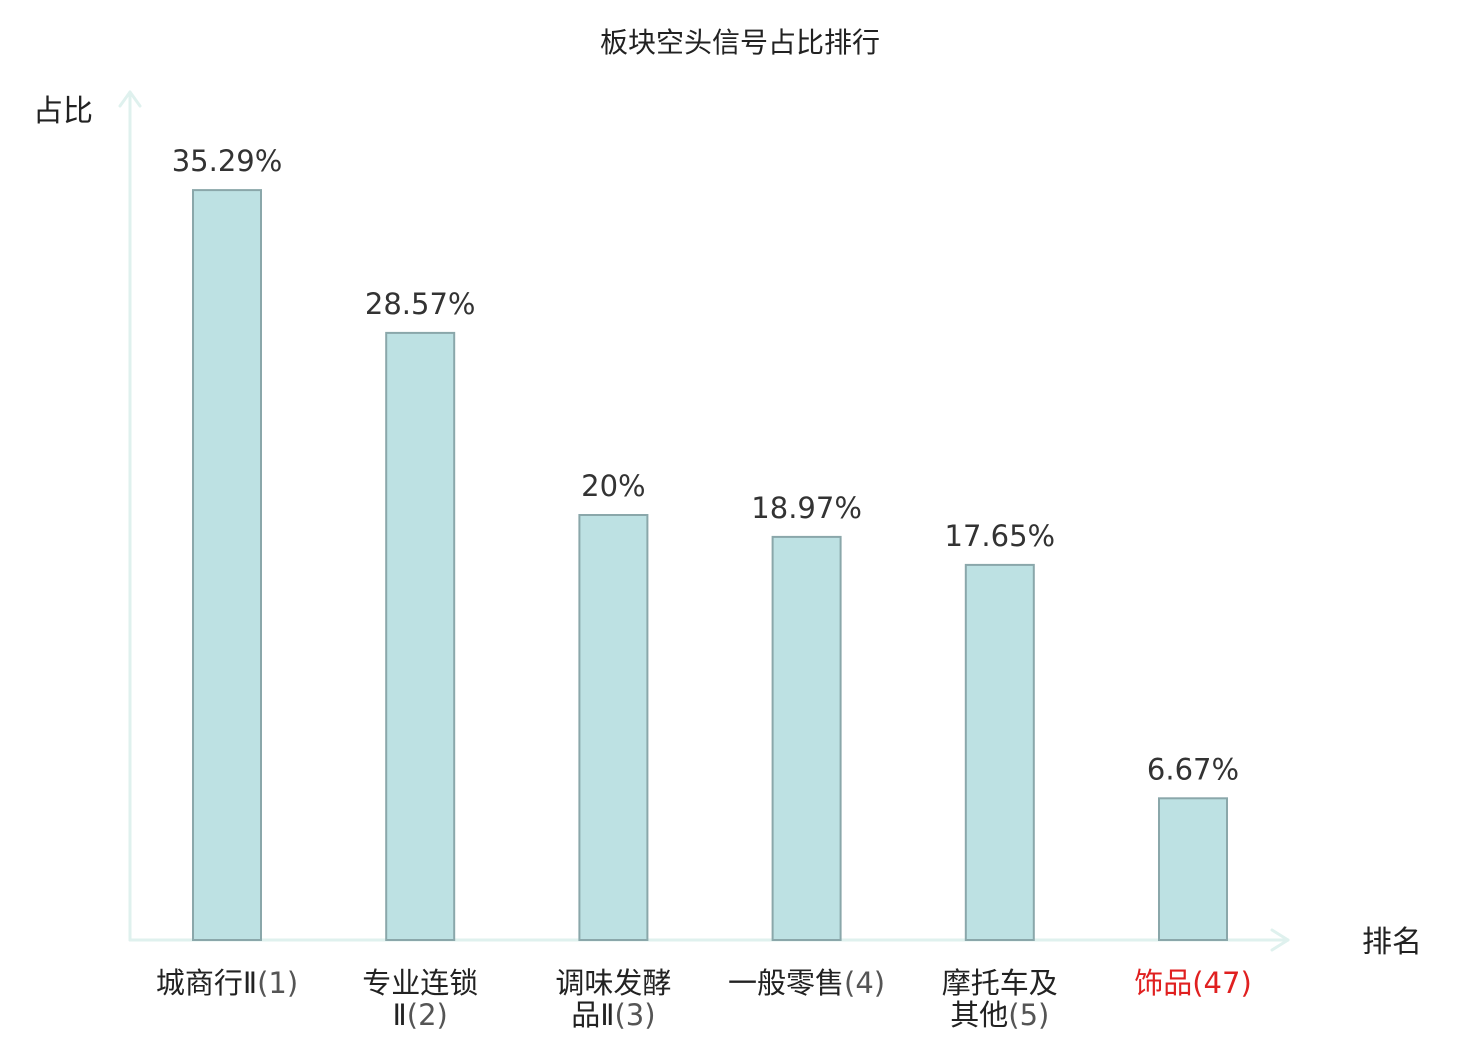 The height and width of the screenshot is (1040, 1480). Describe the element at coordinates (1000, 536) in the screenshot. I see `bar-value-label: 17.65%` at that location.